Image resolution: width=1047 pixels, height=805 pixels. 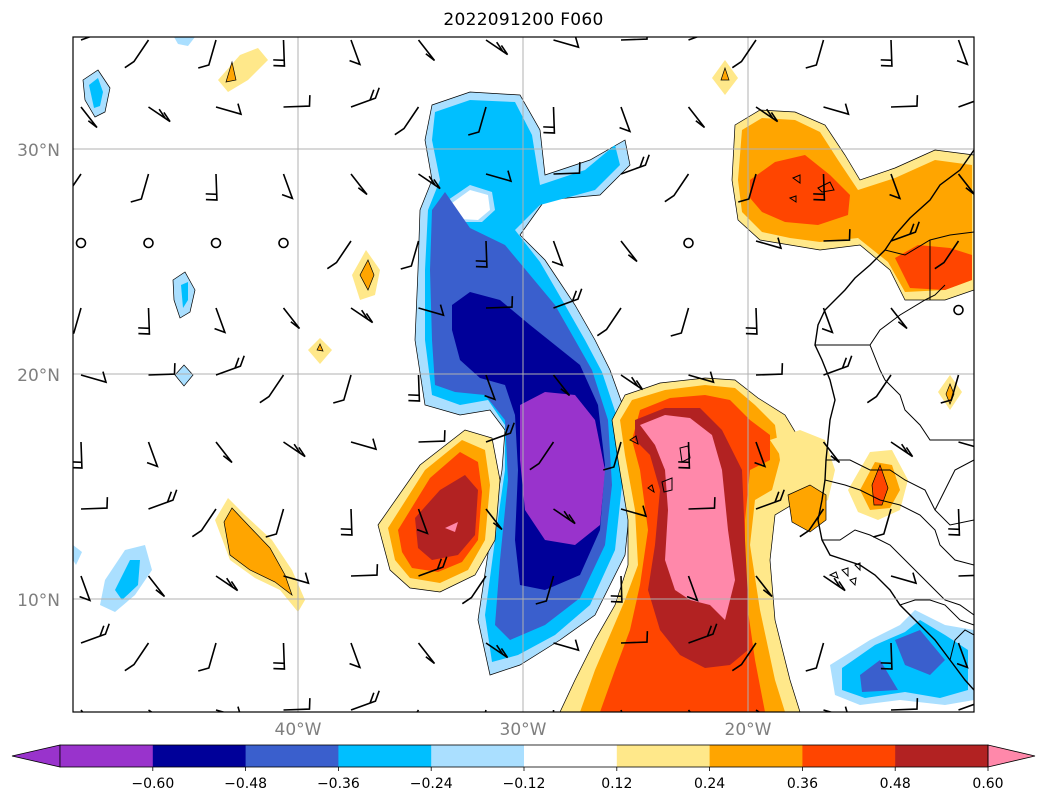 What do you see at coordinates (802, 784) in the screenshot?
I see `colorbar-tick-label: 0.36` at bounding box center [802, 784].